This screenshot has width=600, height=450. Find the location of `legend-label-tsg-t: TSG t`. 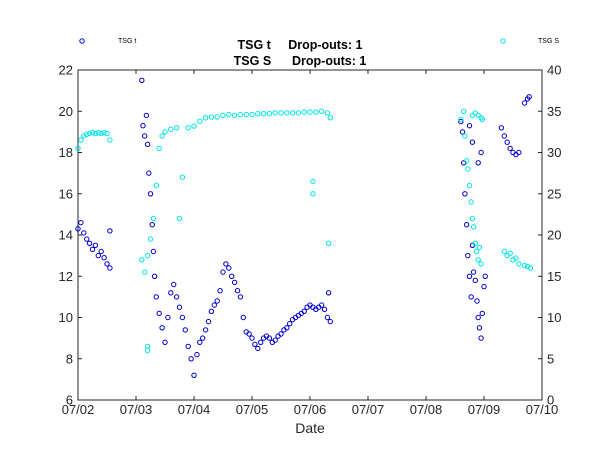

legend-label-tsg-t: TSG t is located at coordinates (127, 41).